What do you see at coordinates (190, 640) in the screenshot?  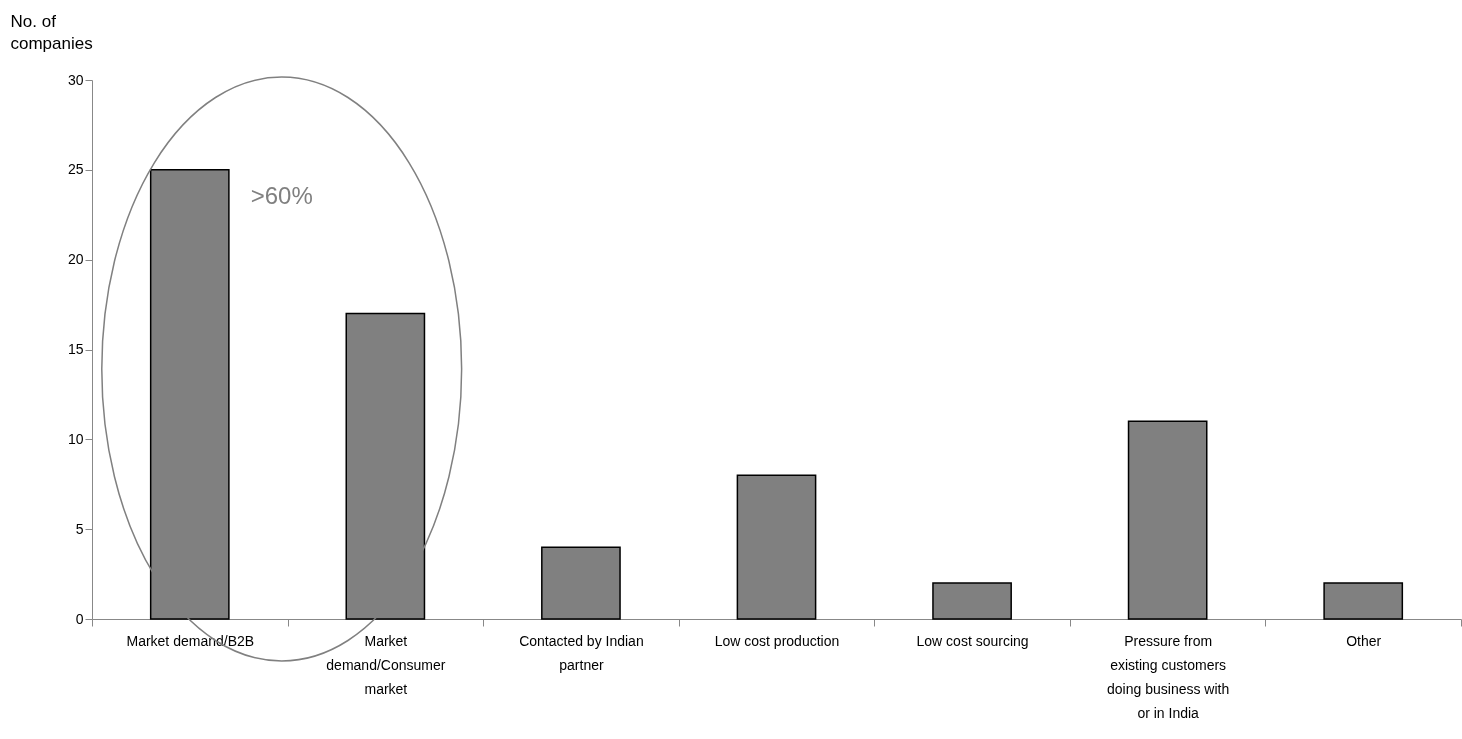 I see `x-tick-label: Market demand/B2B` at bounding box center [190, 640].